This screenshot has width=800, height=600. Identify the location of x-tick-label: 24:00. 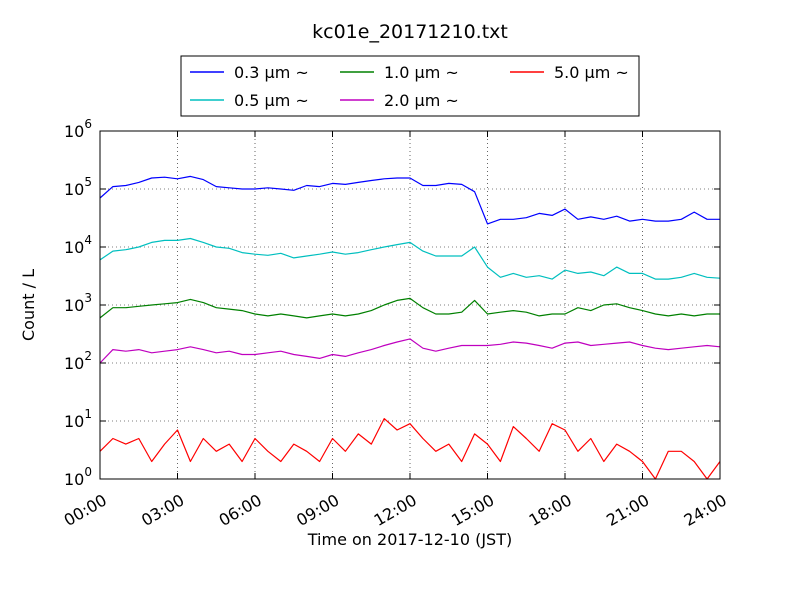
(705, 510).